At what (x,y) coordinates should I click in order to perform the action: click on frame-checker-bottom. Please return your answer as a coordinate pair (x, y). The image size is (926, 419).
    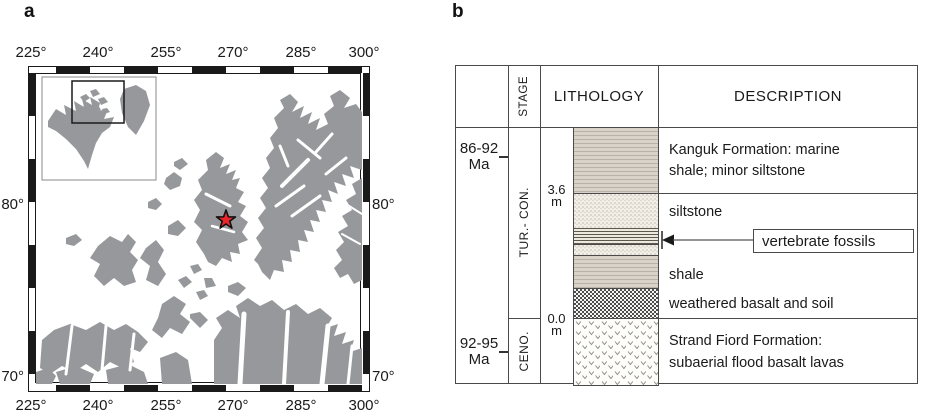
    Looking at the image, I should click on (198, 388).